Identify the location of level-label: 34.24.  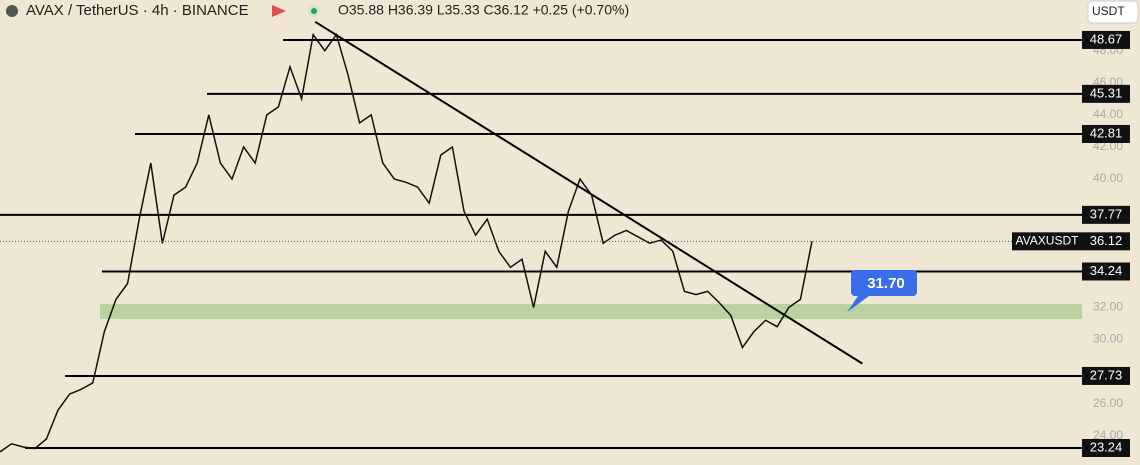
(1106, 270).